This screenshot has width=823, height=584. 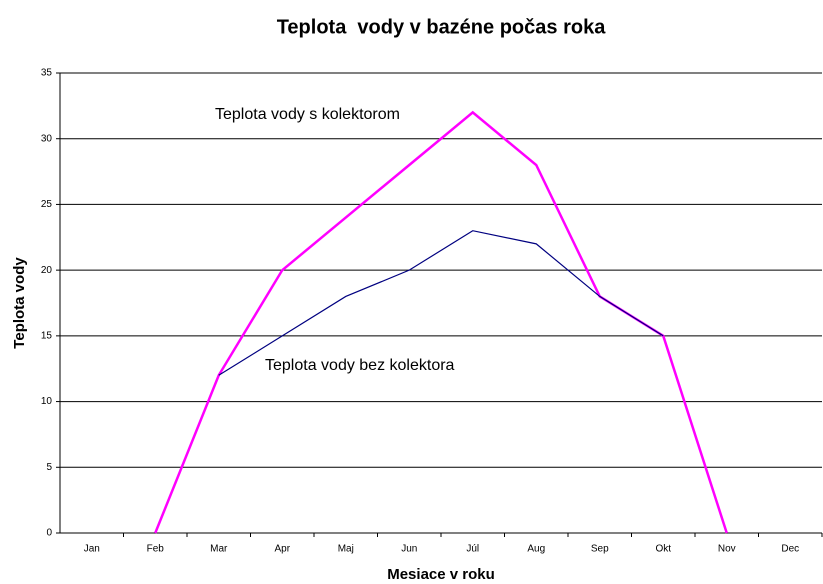 What do you see at coordinates (360, 365) in the screenshot?
I see `series-annotation: Teplota vody bez kolektora` at bounding box center [360, 365].